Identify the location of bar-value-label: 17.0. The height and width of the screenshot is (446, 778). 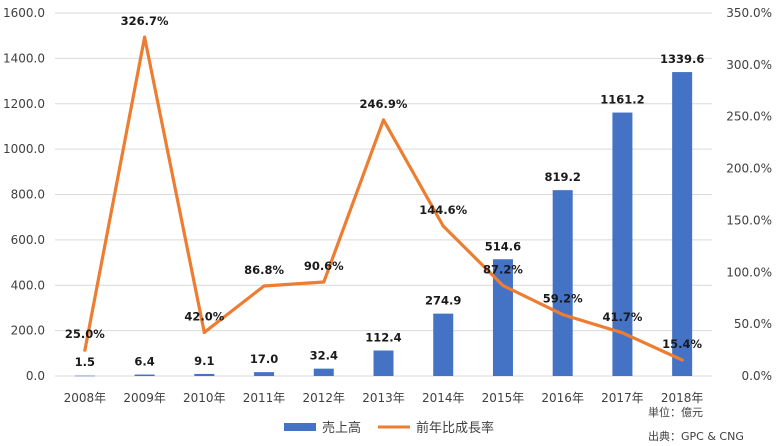
(264, 359).